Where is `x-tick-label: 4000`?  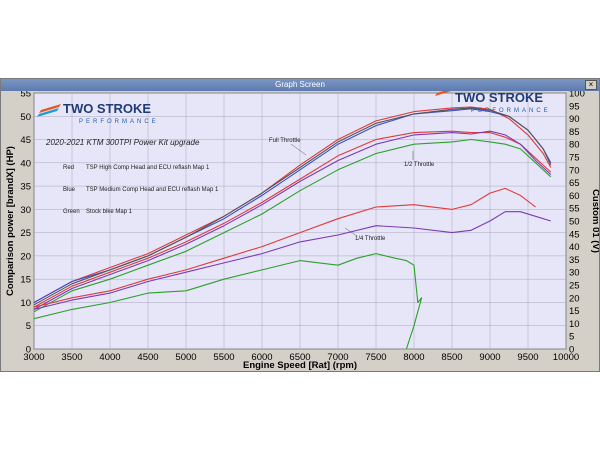 x-tick-label: 4000 is located at coordinates (109, 357).